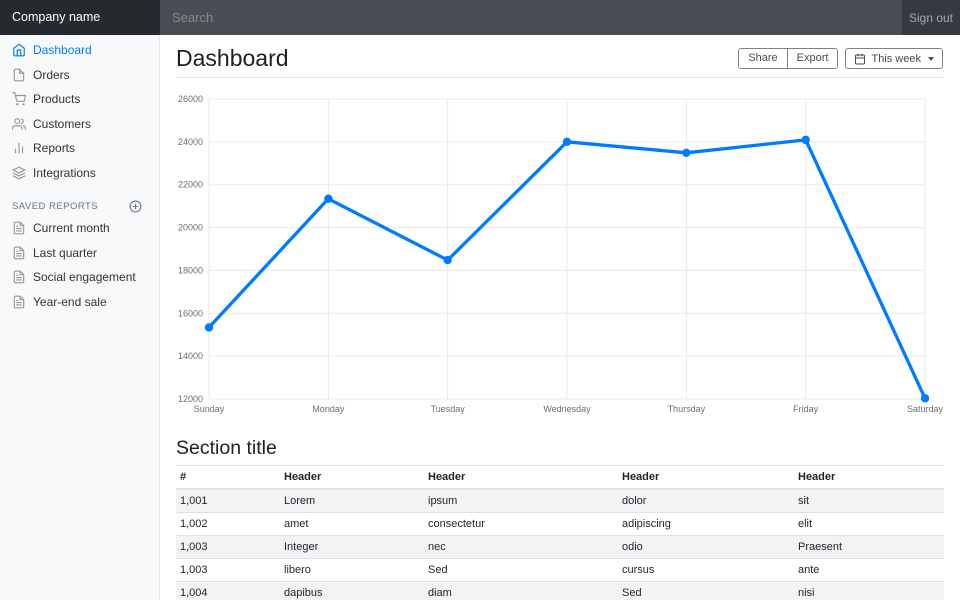 The height and width of the screenshot is (600, 960). I want to click on bar-chart-icon, so click(19, 148).